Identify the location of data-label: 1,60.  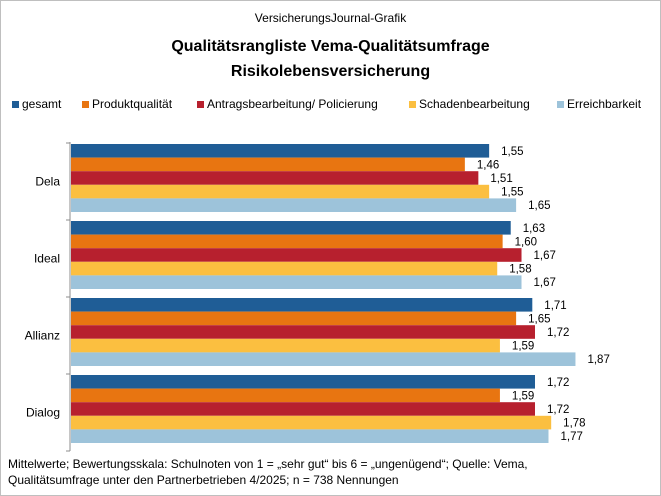
(526, 242).